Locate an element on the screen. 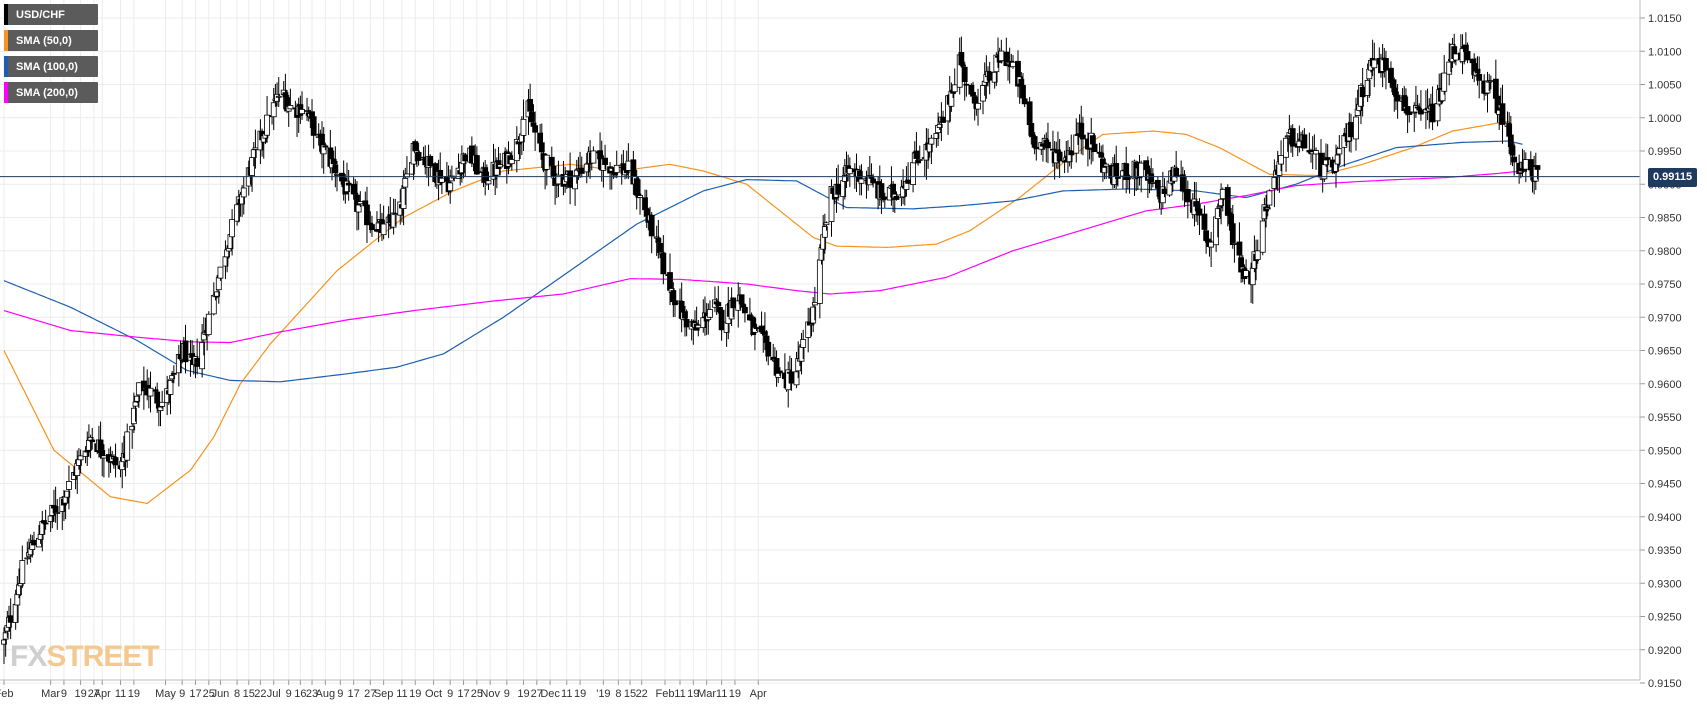 The width and height of the screenshot is (1707, 717). x-tick-label: Apr is located at coordinates (758, 694).